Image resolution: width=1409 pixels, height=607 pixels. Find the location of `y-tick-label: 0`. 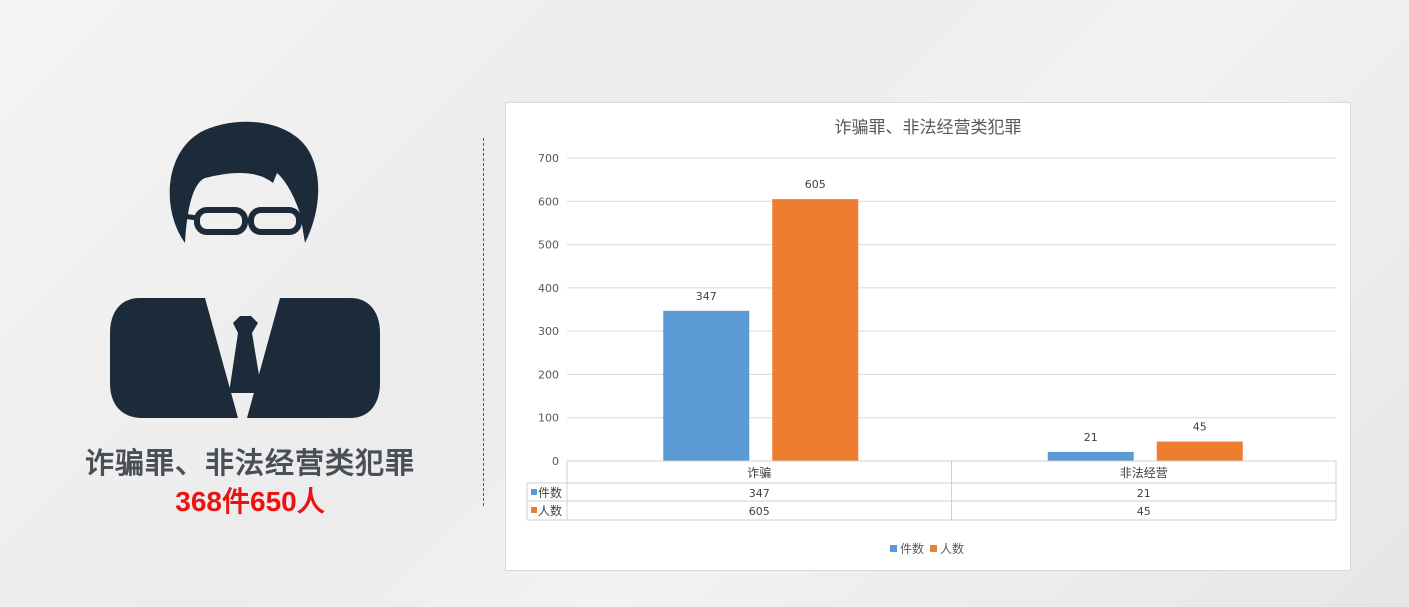

y-tick-label: 0 is located at coordinates (555, 461).